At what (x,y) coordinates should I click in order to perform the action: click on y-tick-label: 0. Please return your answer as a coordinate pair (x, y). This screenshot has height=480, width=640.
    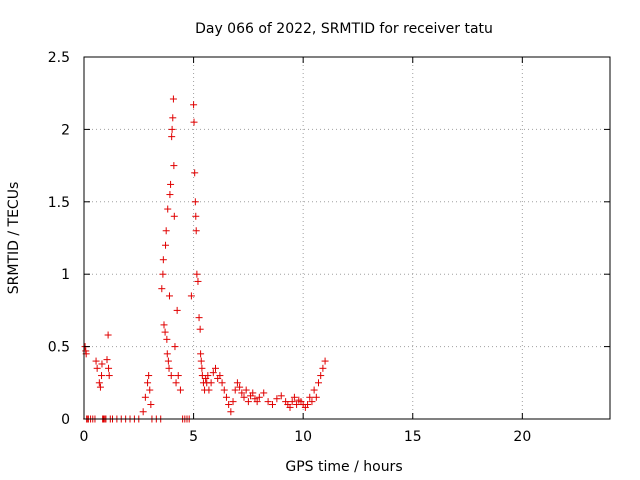
    Looking at the image, I should click on (65, 420).